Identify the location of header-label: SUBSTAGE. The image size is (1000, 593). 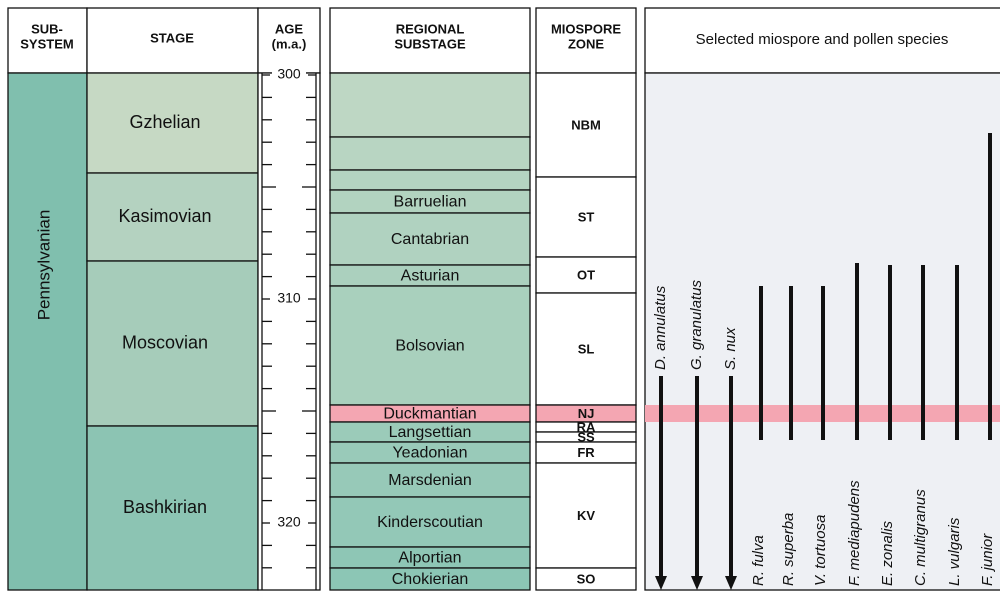
(430, 43).